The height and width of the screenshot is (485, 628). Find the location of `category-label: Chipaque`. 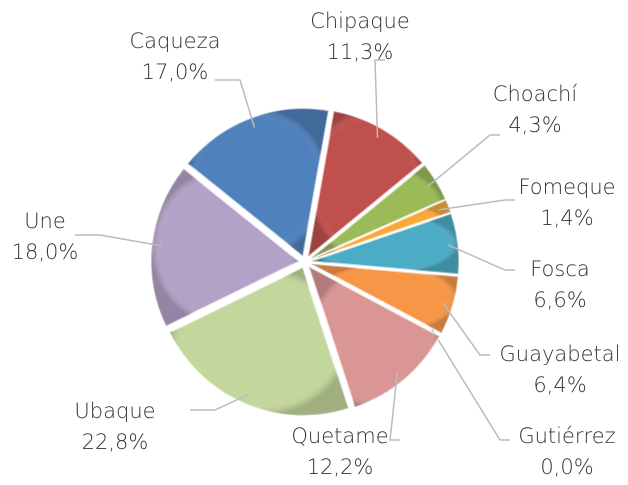

category-label: Chipaque is located at coordinates (360, 21).